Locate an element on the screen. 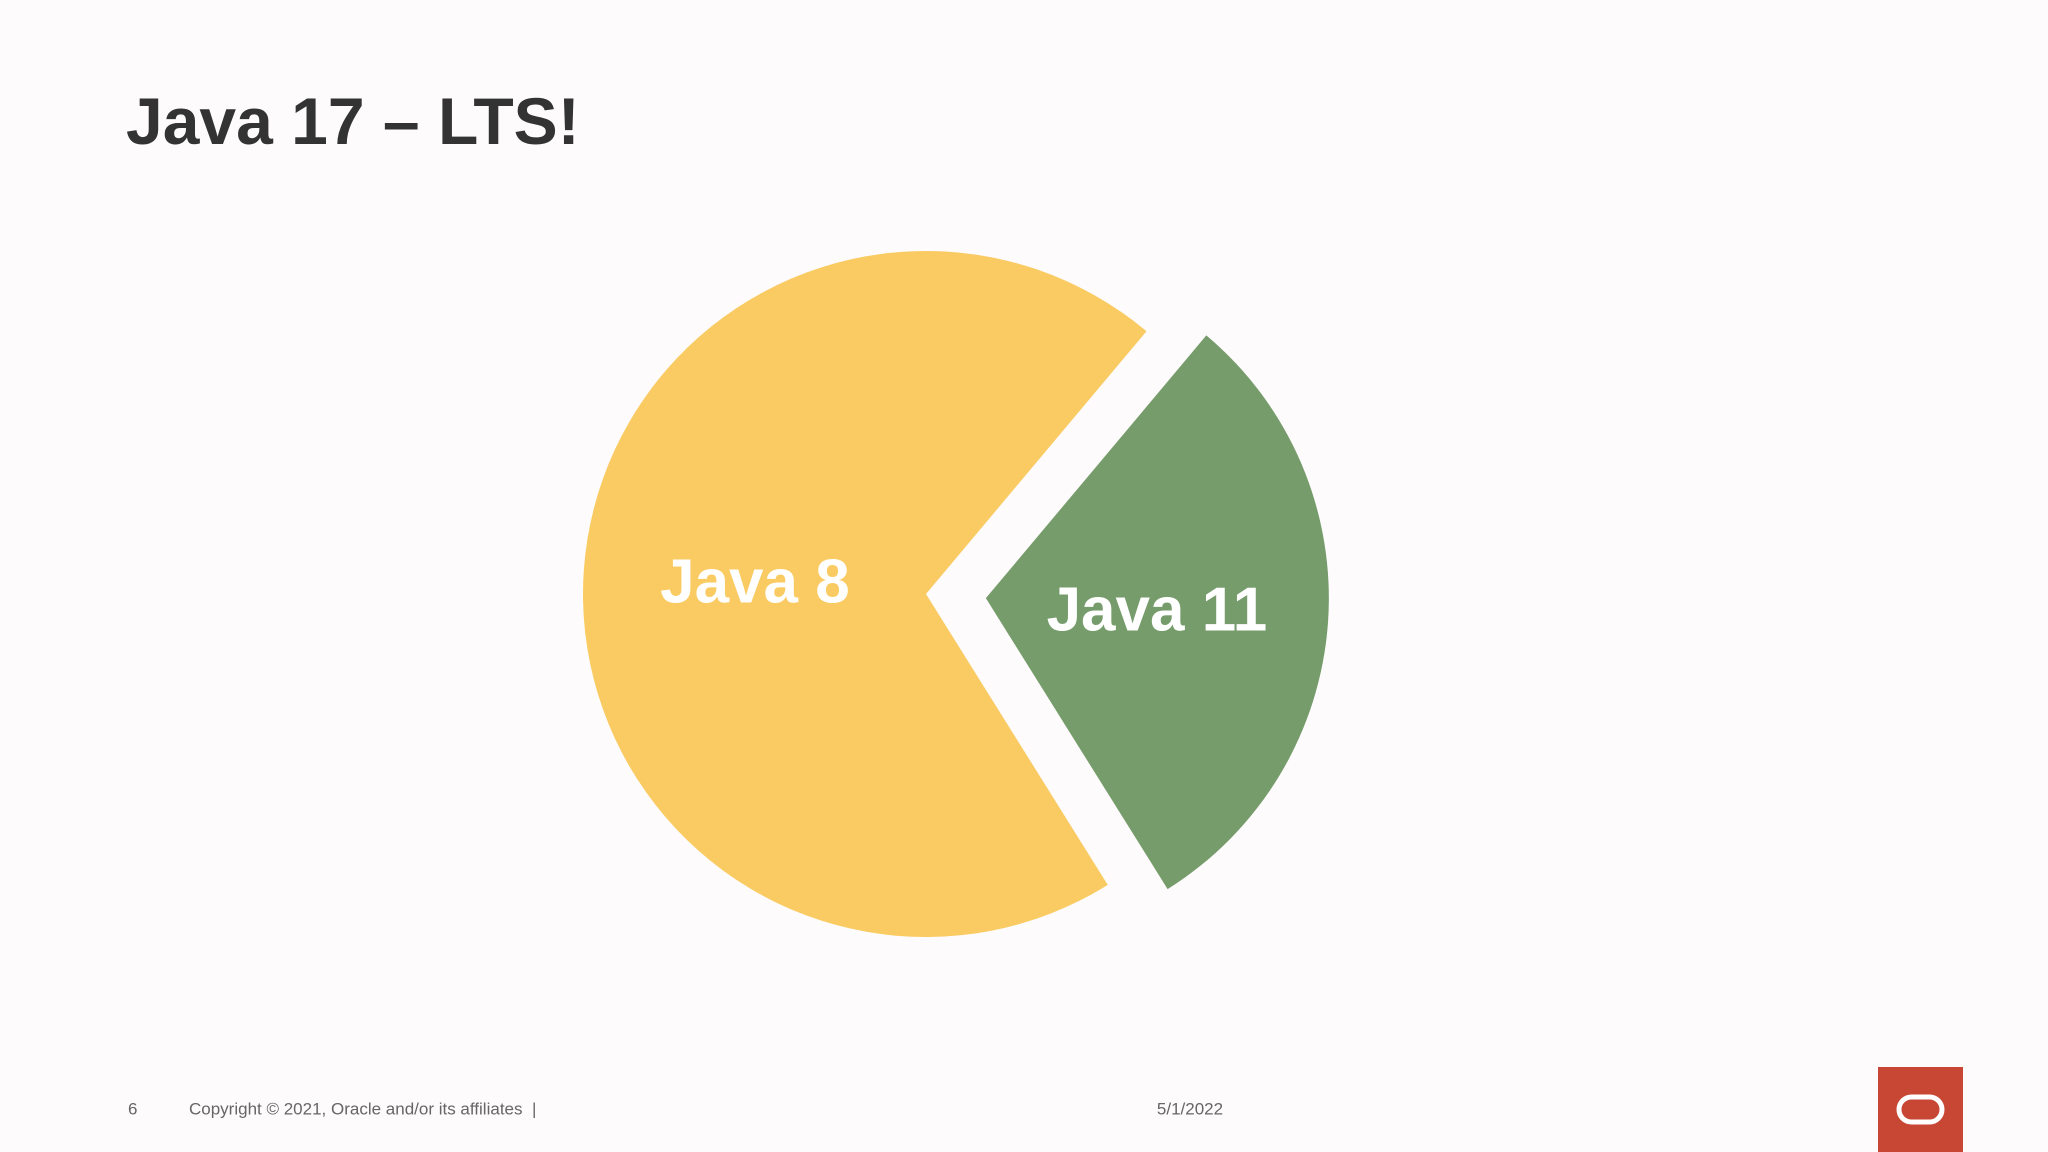 Image resolution: width=2048 pixels, height=1152 pixels. page-number: 6 is located at coordinates (132, 1108).